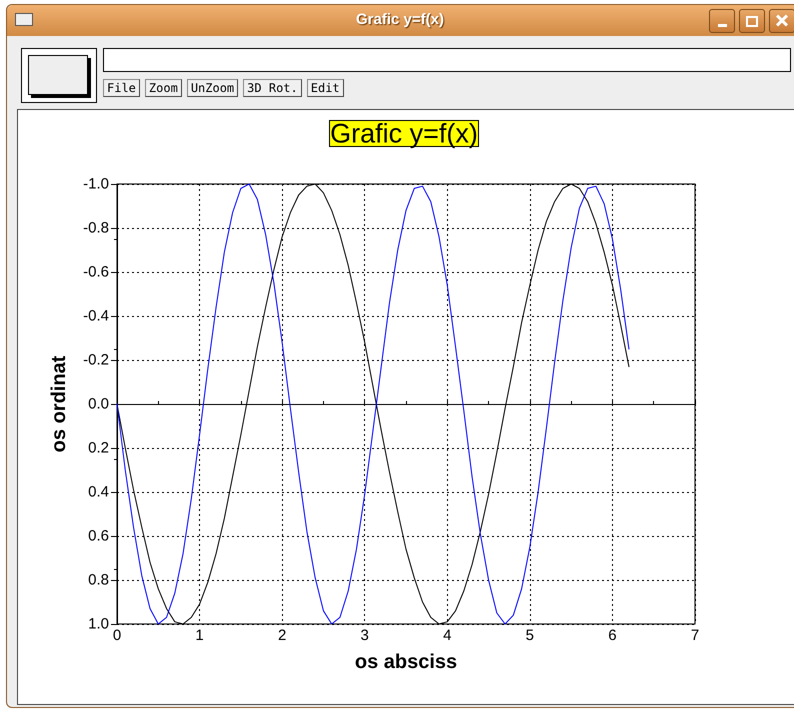 The height and width of the screenshot is (709, 794). What do you see at coordinates (96, 228) in the screenshot?
I see `y-tick-label: -0.8` at bounding box center [96, 228].